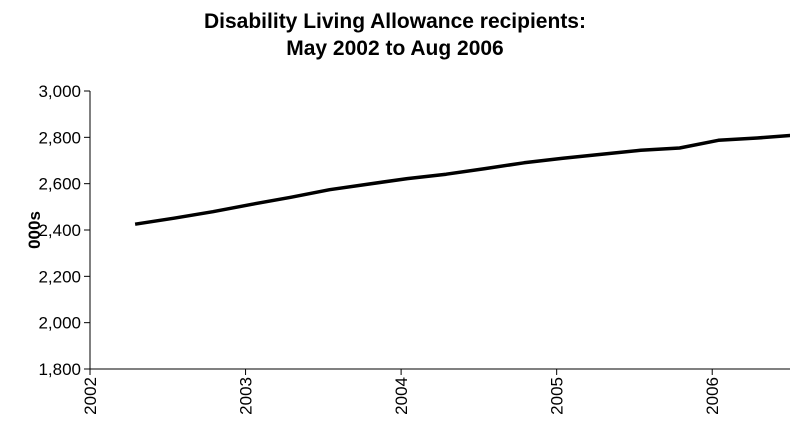 Image resolution: width=790 pixels, height=434 pixels. Describe the element at coordinates (59, 137) in the screenshot. I see `y-tick-label: 2,800` at that location.